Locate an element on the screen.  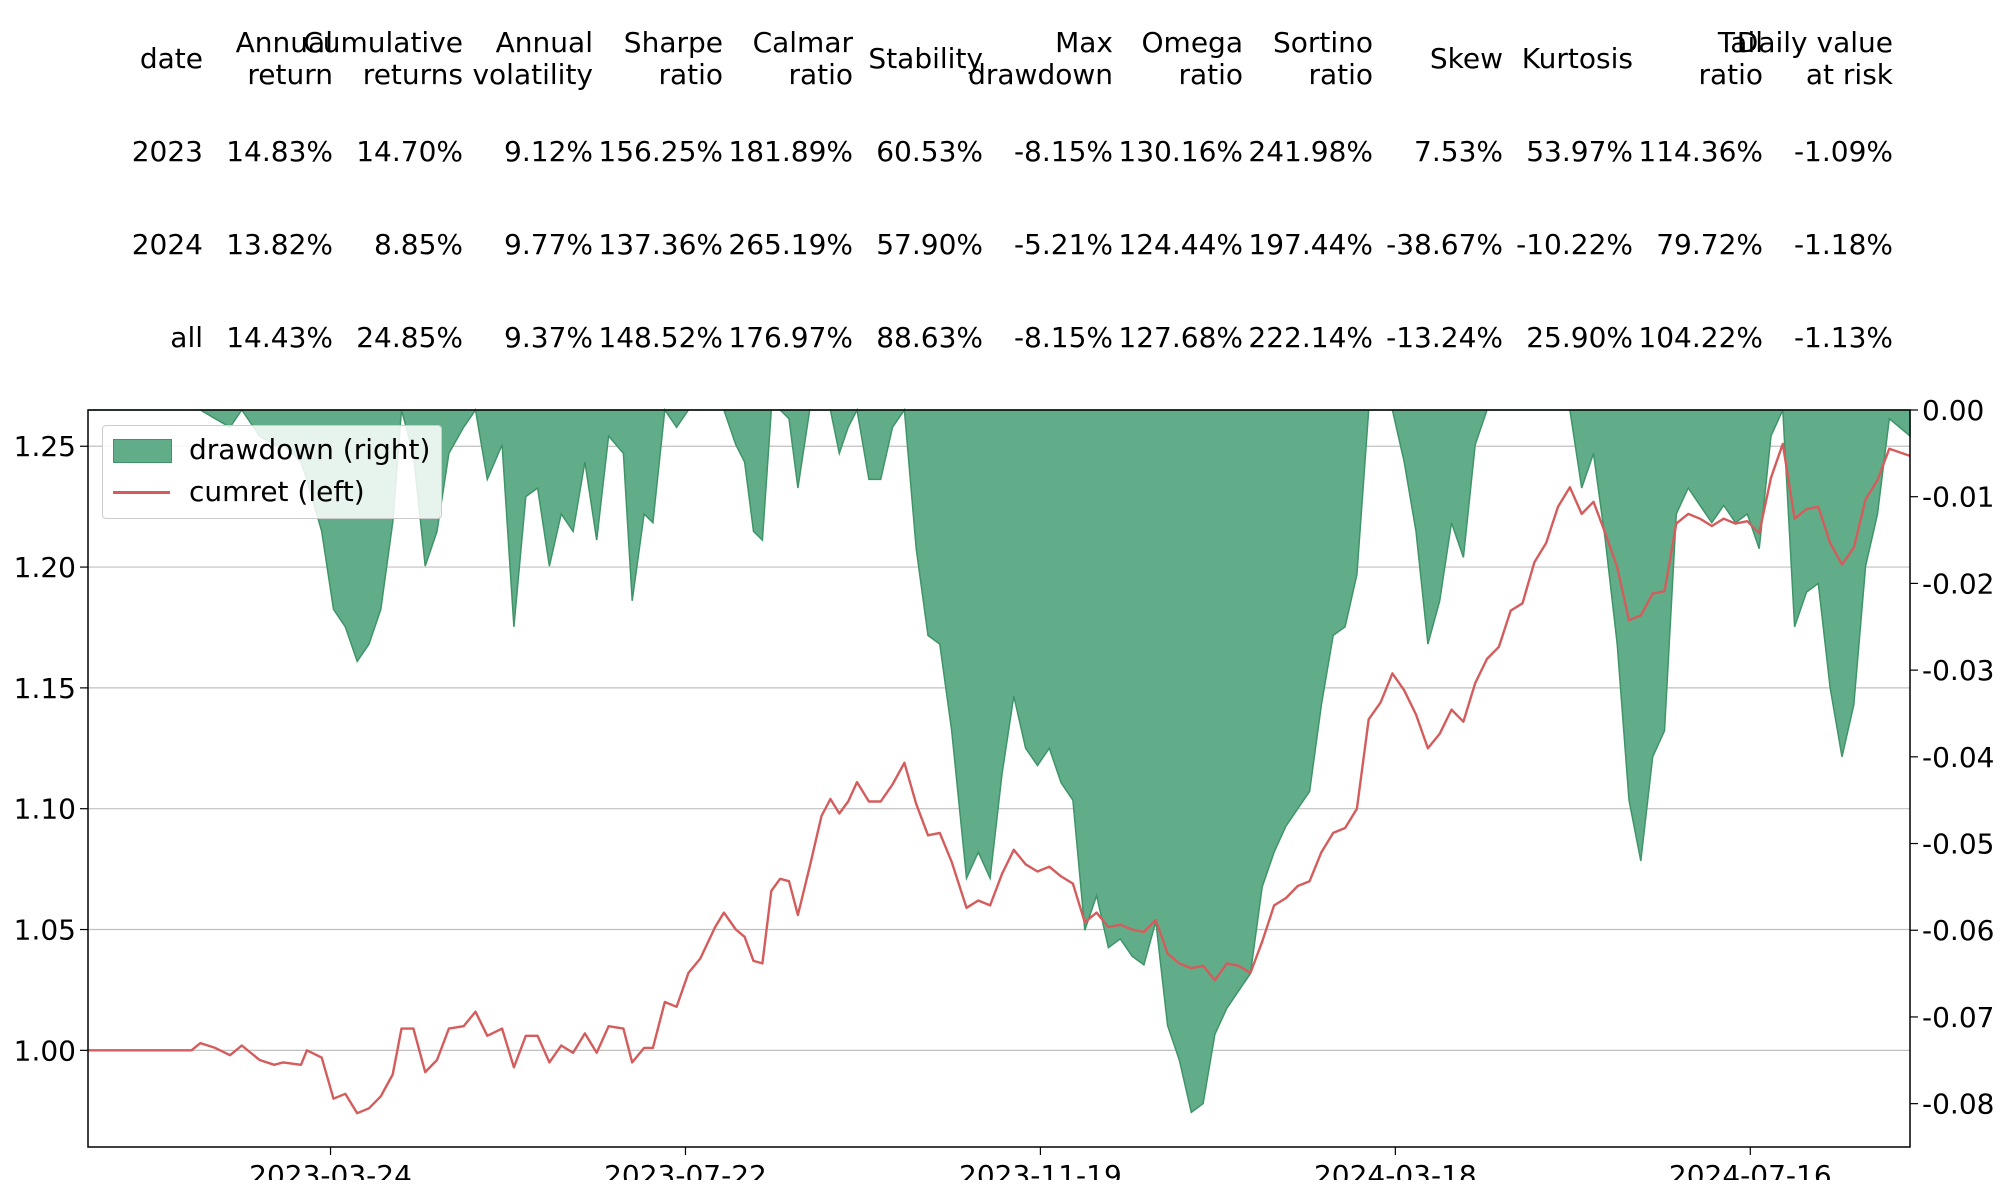
table-cell: -38.67% is located at coordinates (1444, 244).